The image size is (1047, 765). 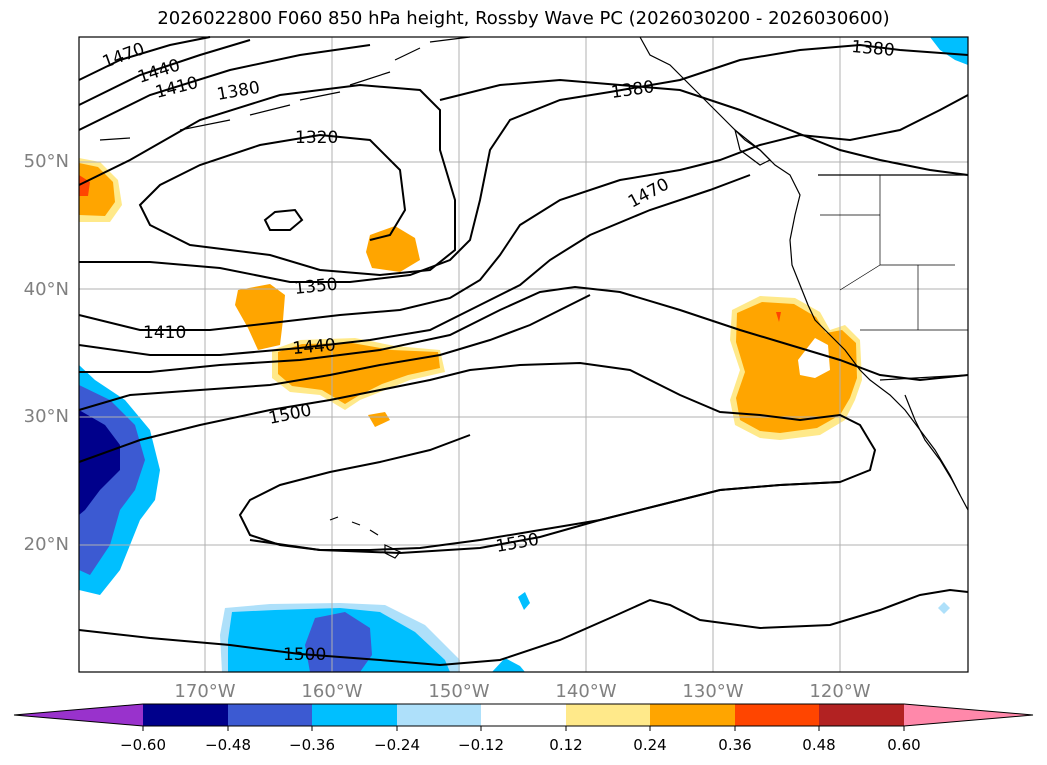 I want to click on colorbar-tick-label: 0.36, so click(x=735, y=745).